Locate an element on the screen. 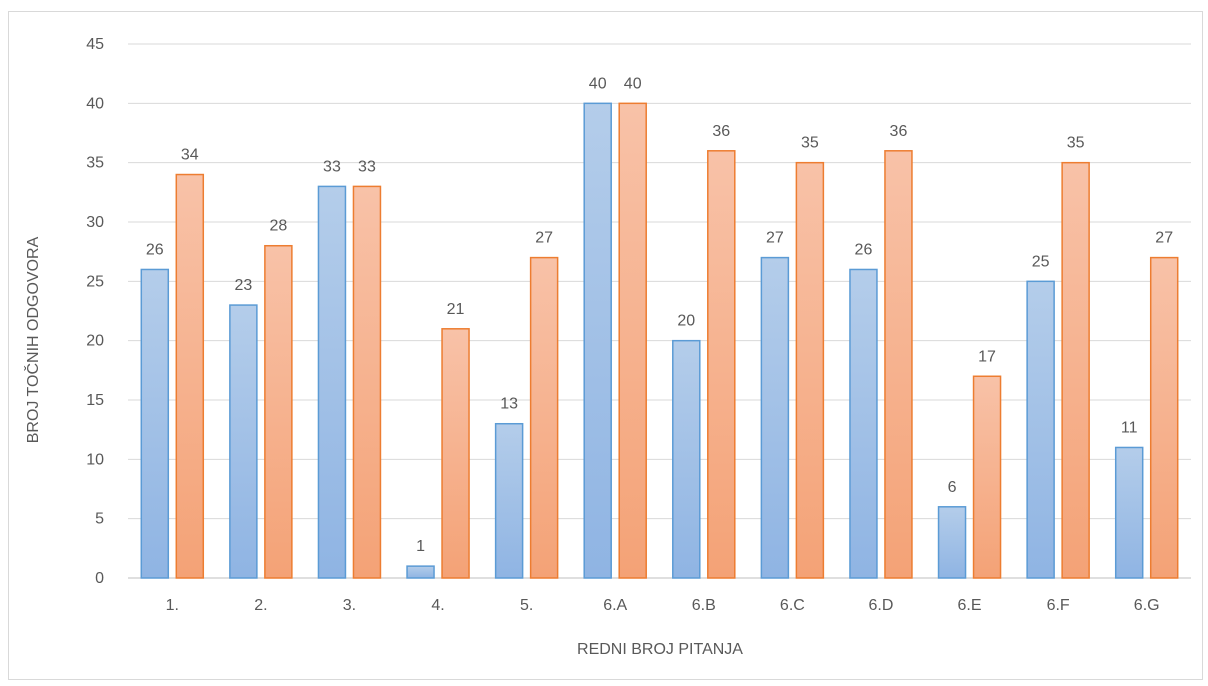 Image resolution: width=1208 pixels, height=686 pixels. data-label: 28 is located at coordinates (278, 226).